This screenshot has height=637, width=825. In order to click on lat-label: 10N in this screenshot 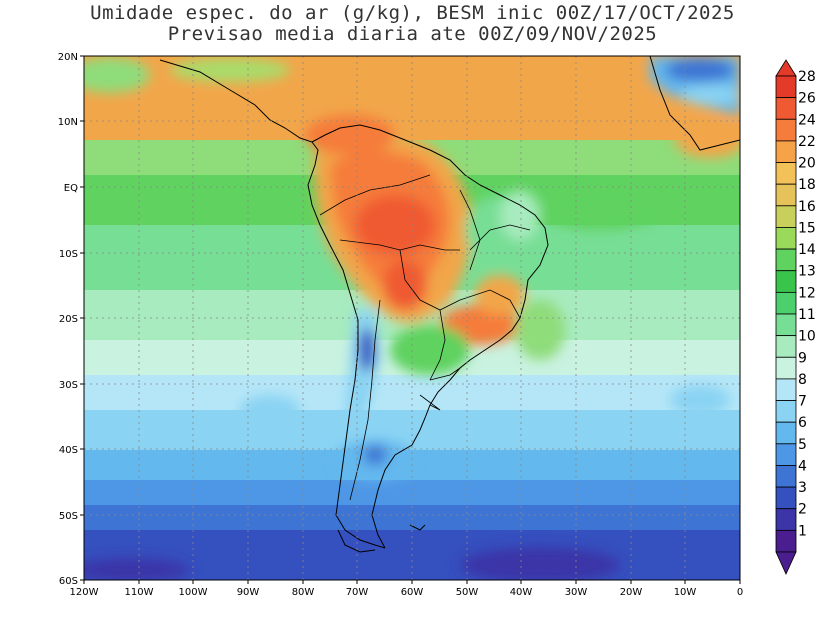, I will do `click(68, 122)`.